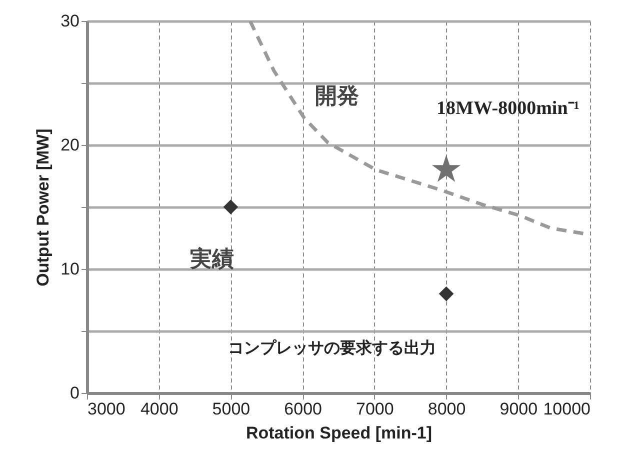 This screenshot has width=631, height=468. Describe the element at coordinates (303, 409) in the screenshot. I see `x-tick-label: 6000` at that location.